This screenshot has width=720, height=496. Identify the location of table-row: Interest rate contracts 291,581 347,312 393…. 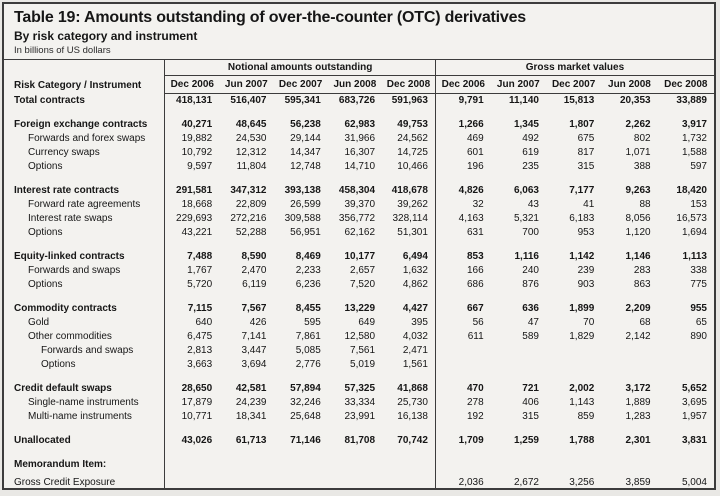
(359, 186).